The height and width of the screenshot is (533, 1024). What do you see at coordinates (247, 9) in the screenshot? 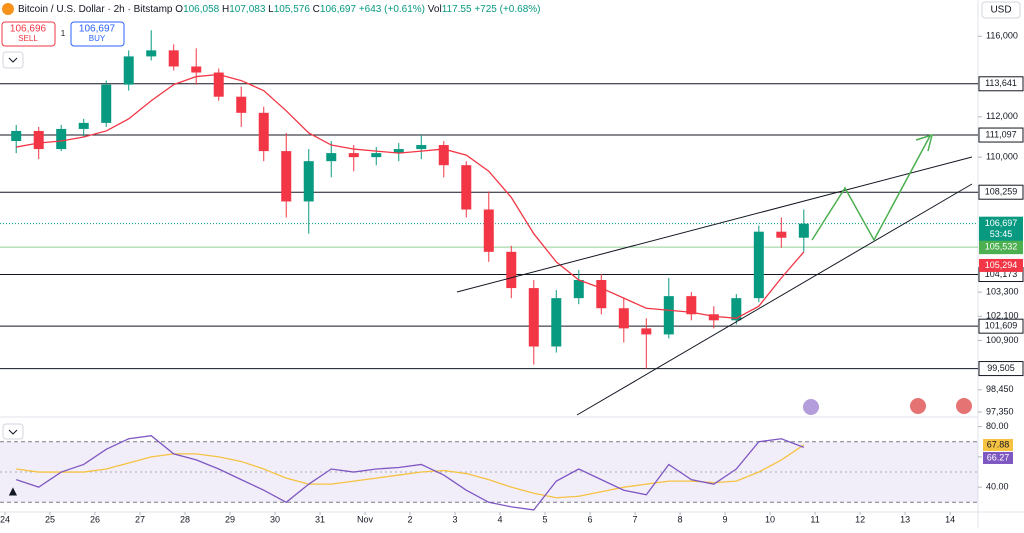
I see `ohlc-value: 107,083` at bounding box center [247, 9].